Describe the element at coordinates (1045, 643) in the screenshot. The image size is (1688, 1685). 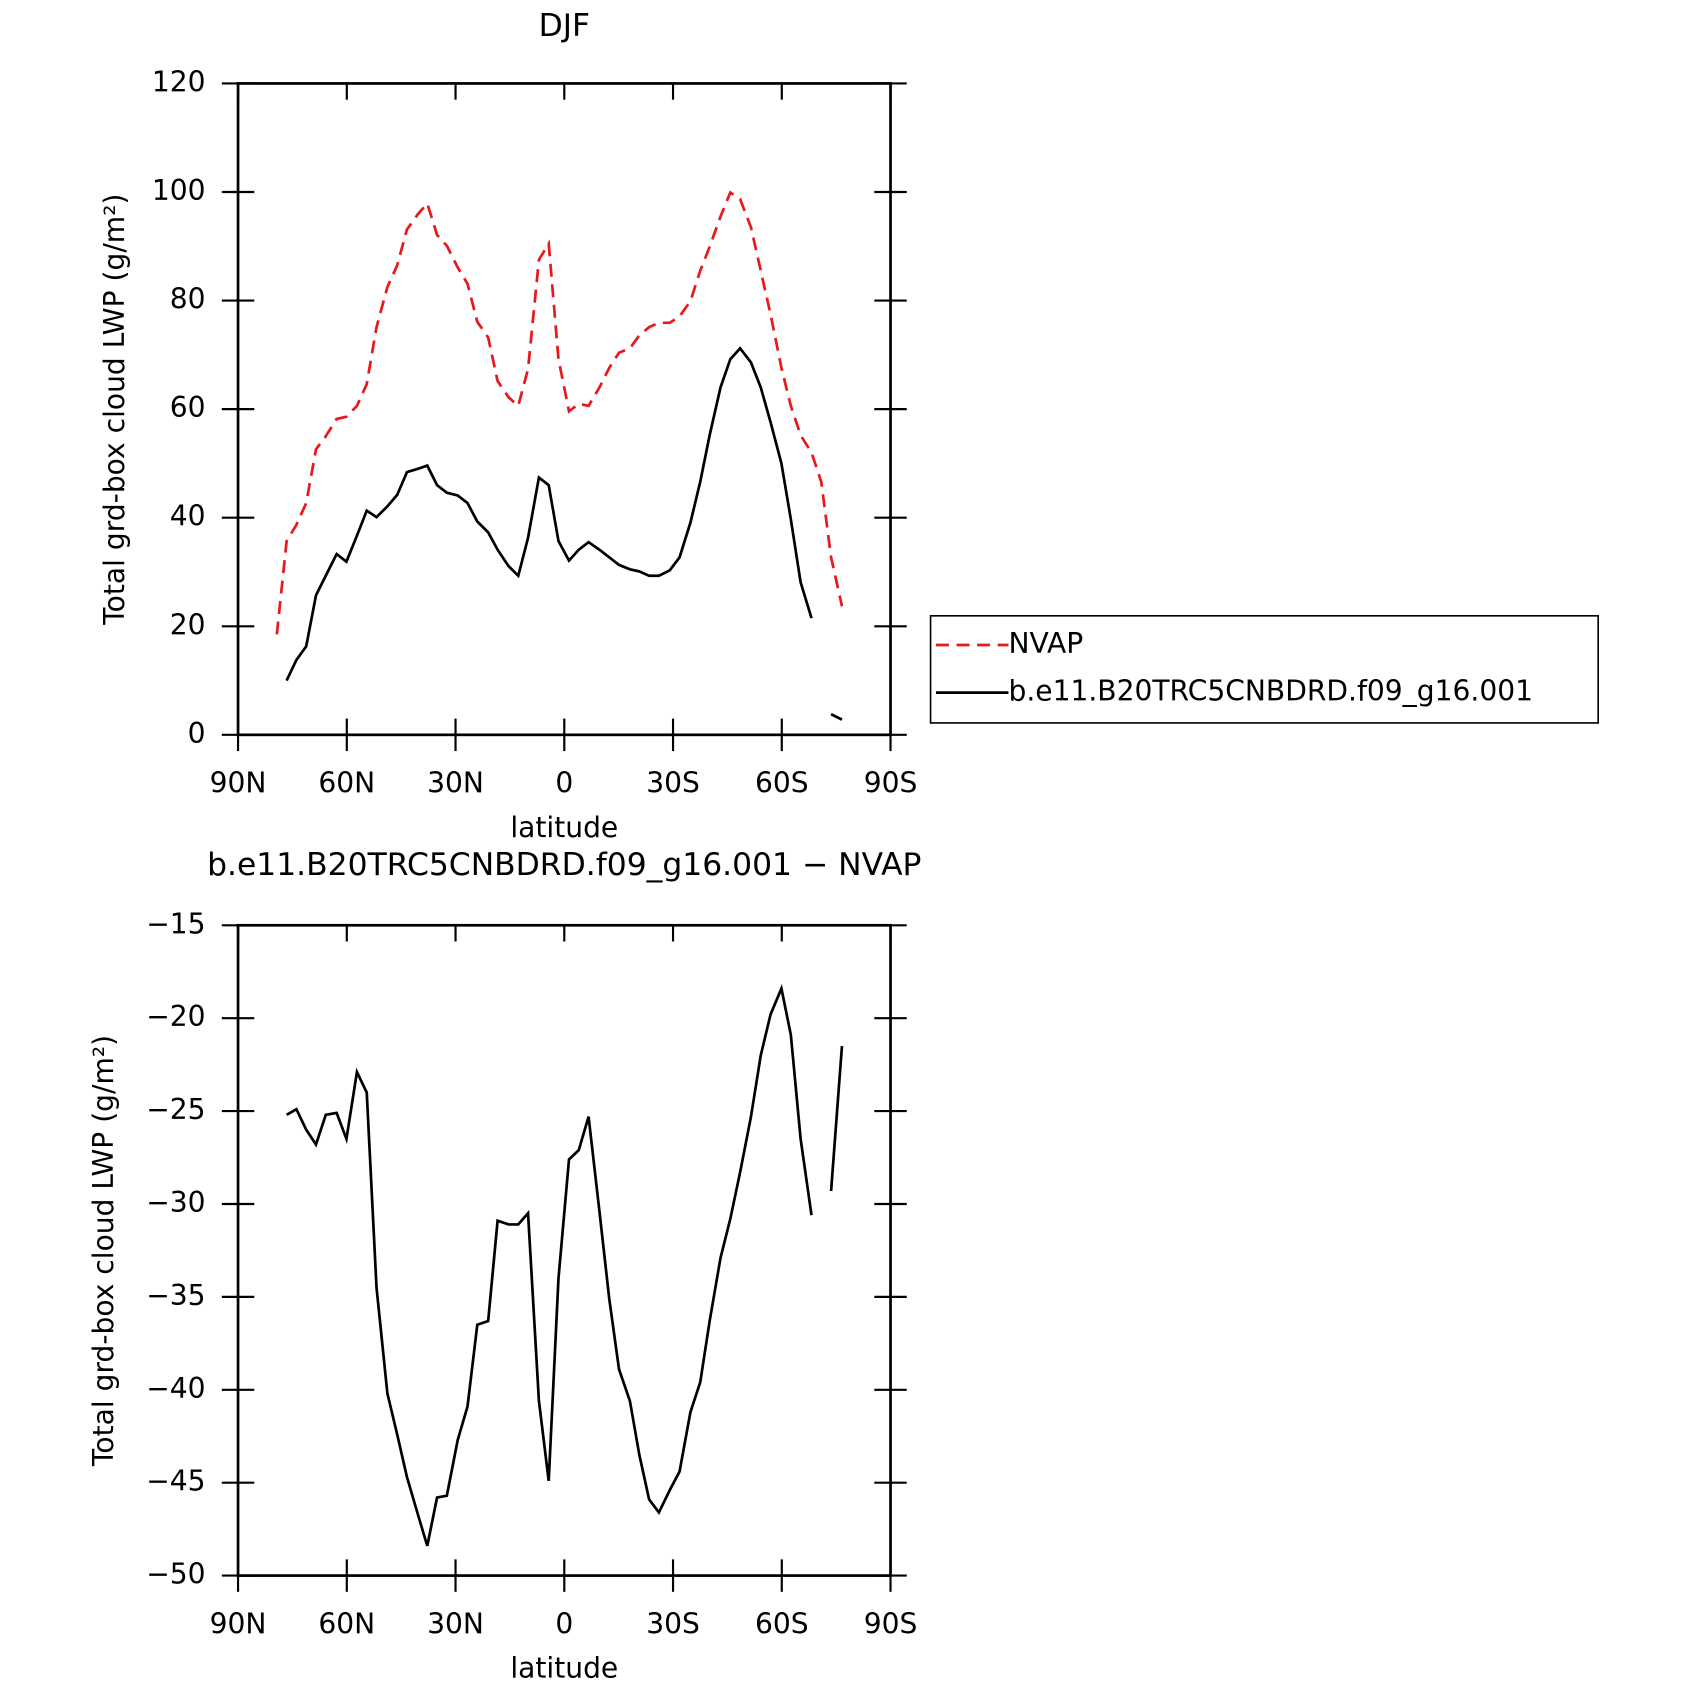
I see `legend-label: NVAP` at that location.